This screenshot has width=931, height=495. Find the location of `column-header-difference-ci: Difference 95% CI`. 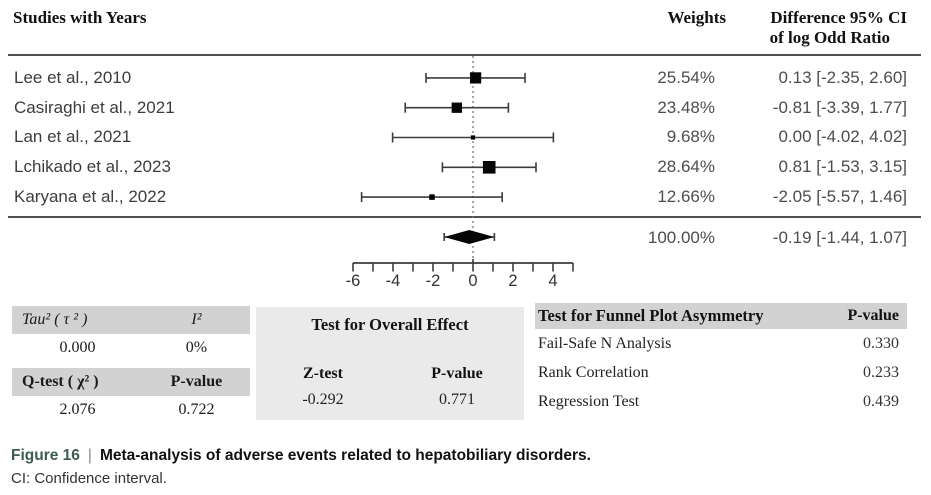

column-header-difference-ci: Difference 95% CI is located at coordinates (838, 17).